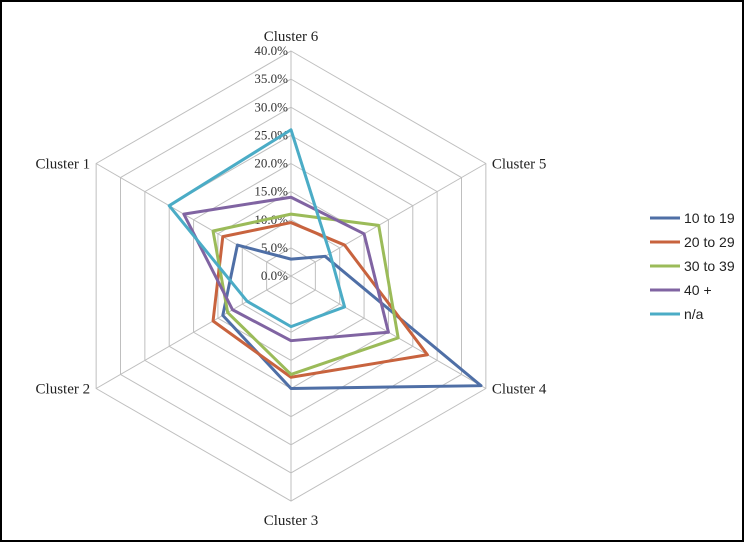 This screenshot has width=744, height=544. What do you see at coordinates (271, 78) in the screenshot?
I see `tick-label: 35.0%` at bounding box center [271, 78].